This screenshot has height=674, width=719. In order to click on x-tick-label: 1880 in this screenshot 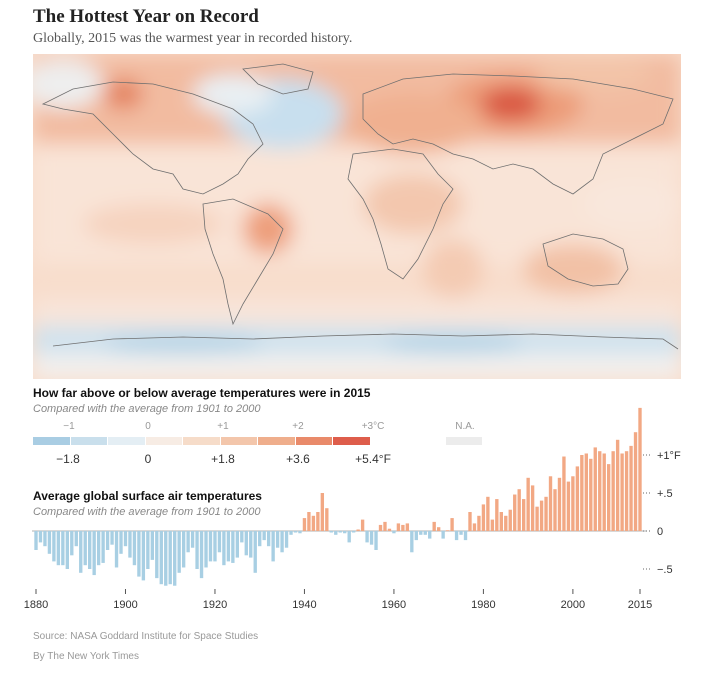, I will do `click(36, 605)`.